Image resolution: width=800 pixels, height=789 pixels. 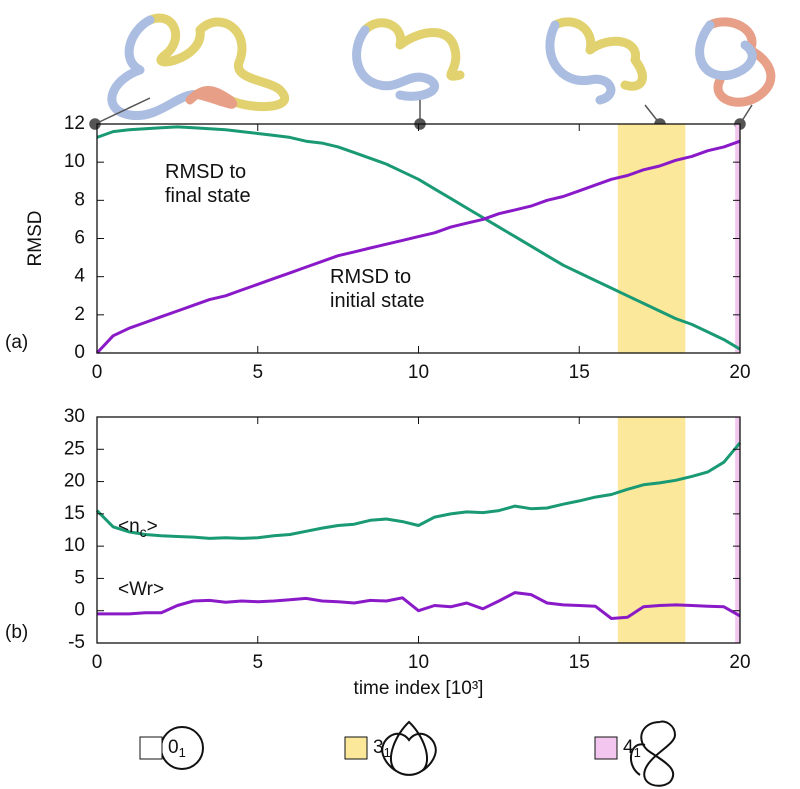 I want to click on y-tick-label: 4, so click(x=79, y=276).